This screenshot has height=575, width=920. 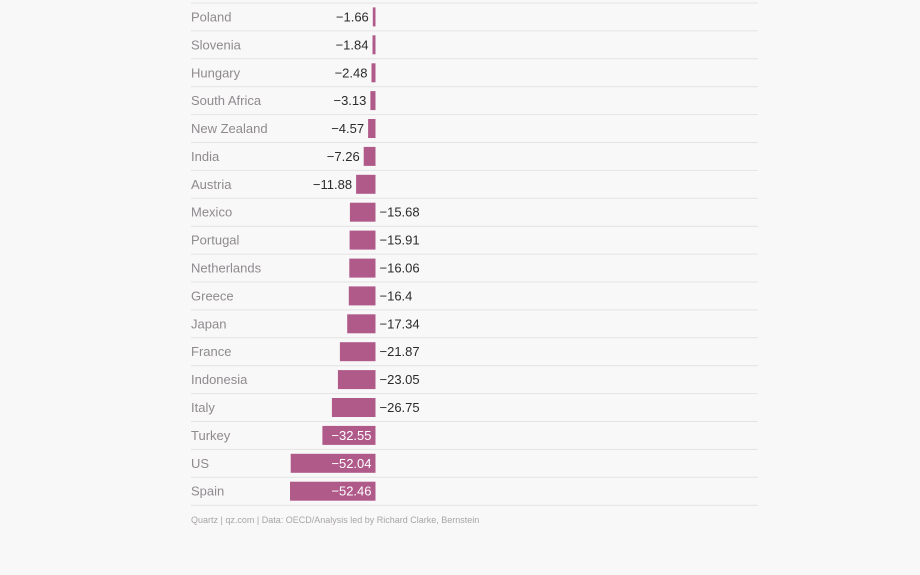 I want to click on chart-row: Japan −17.34, so click(x=474, y=326).